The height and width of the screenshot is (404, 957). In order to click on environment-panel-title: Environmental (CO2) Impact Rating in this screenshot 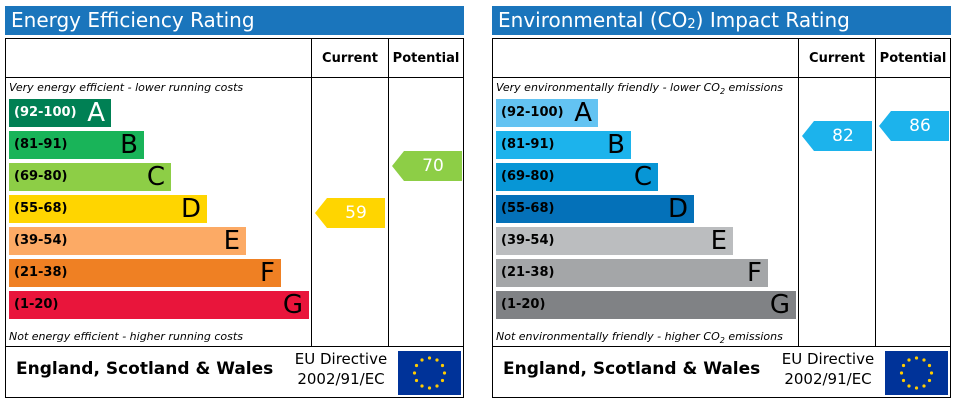, I will do `click(721, 20)`.